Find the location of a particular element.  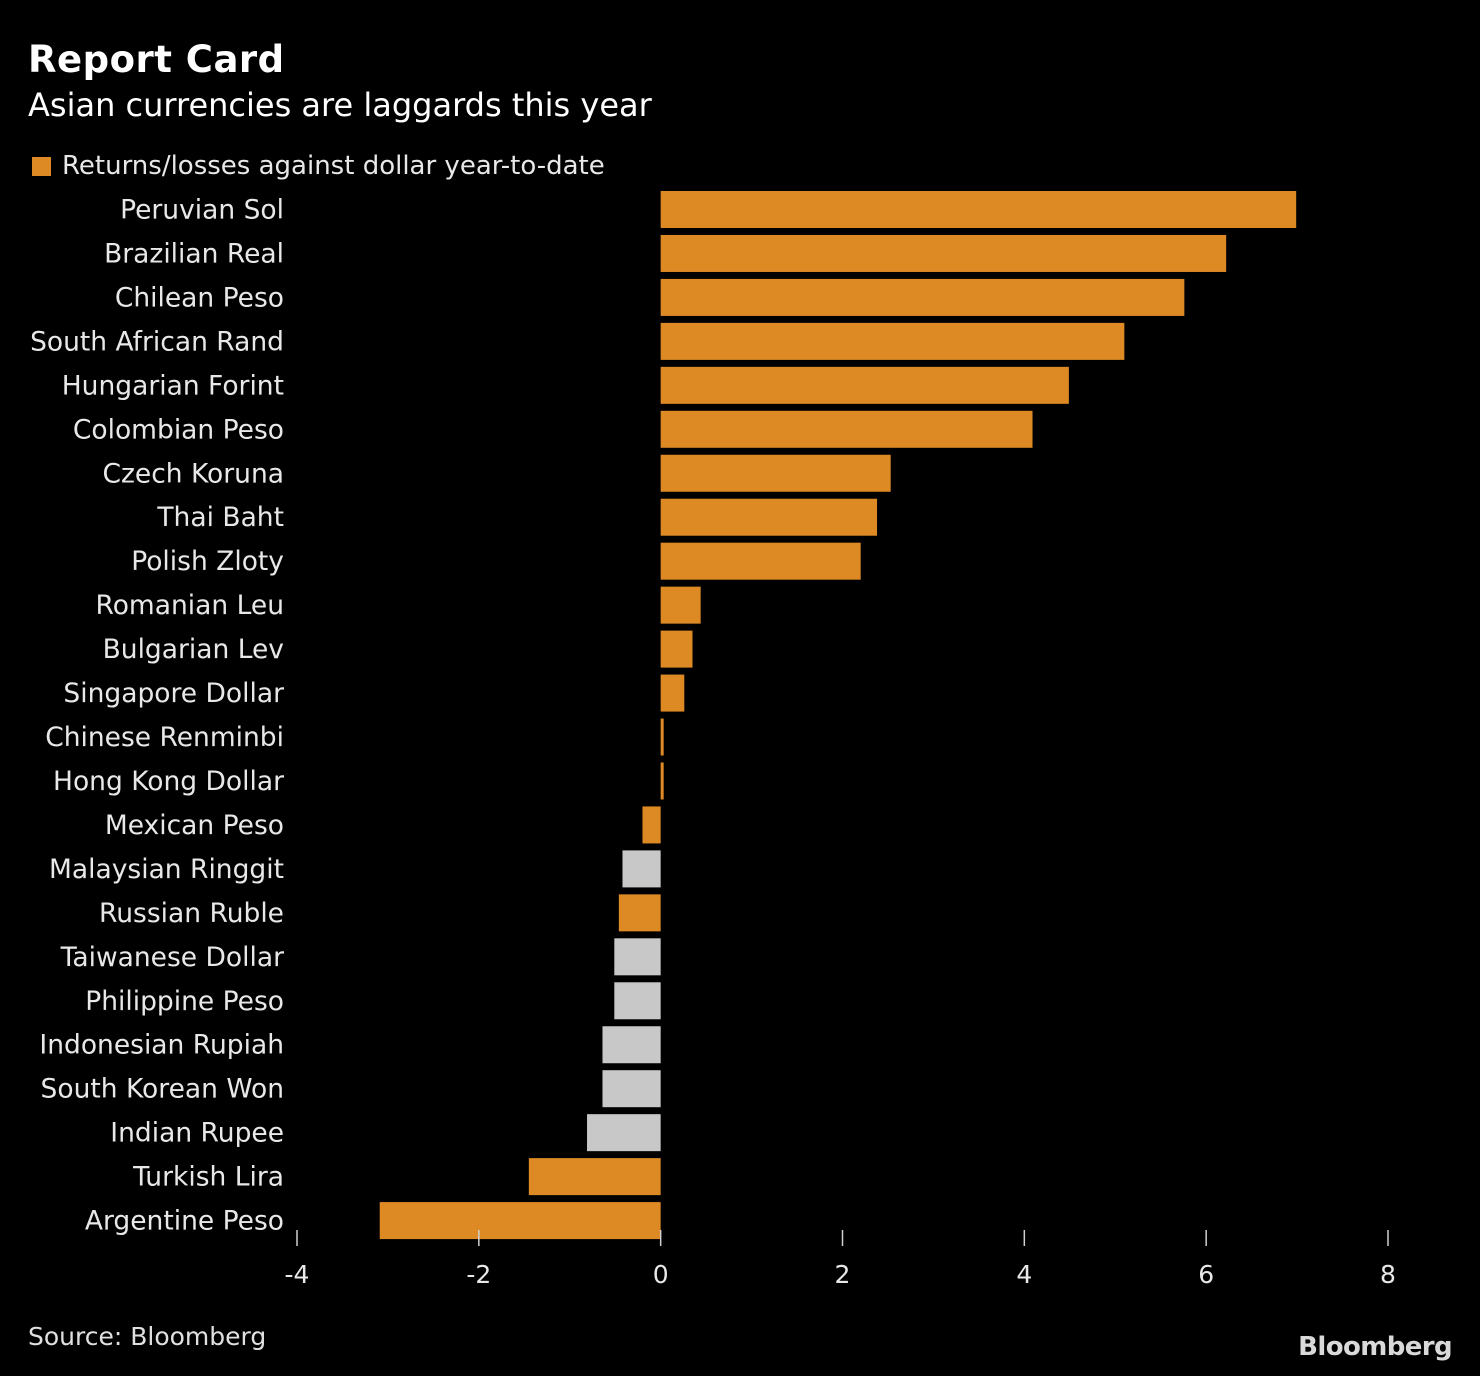

category-label: Colombian Peso is located at coordinates (178, 429).